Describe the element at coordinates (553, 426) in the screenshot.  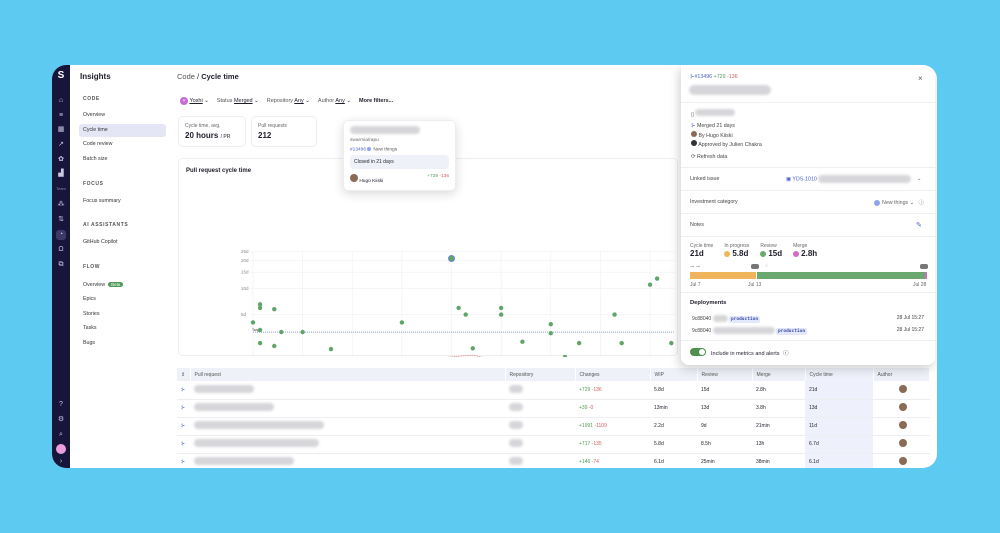
I see `table-row: ⊱ +1991 -1109 2.2d 9d 21min 11d` at that location.